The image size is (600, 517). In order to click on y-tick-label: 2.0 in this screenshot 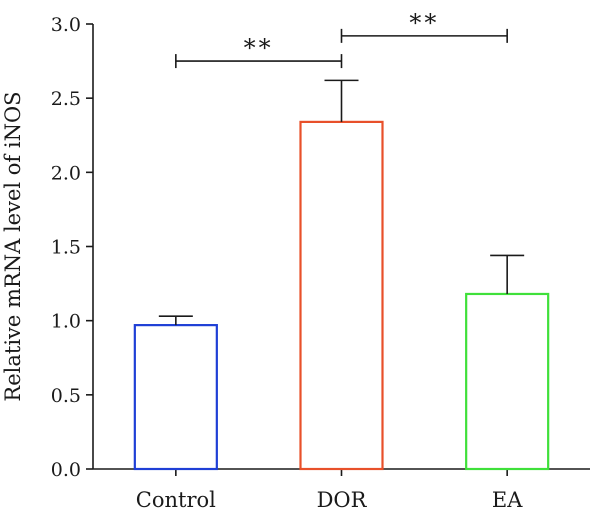, I will do `click(66, 173)`.